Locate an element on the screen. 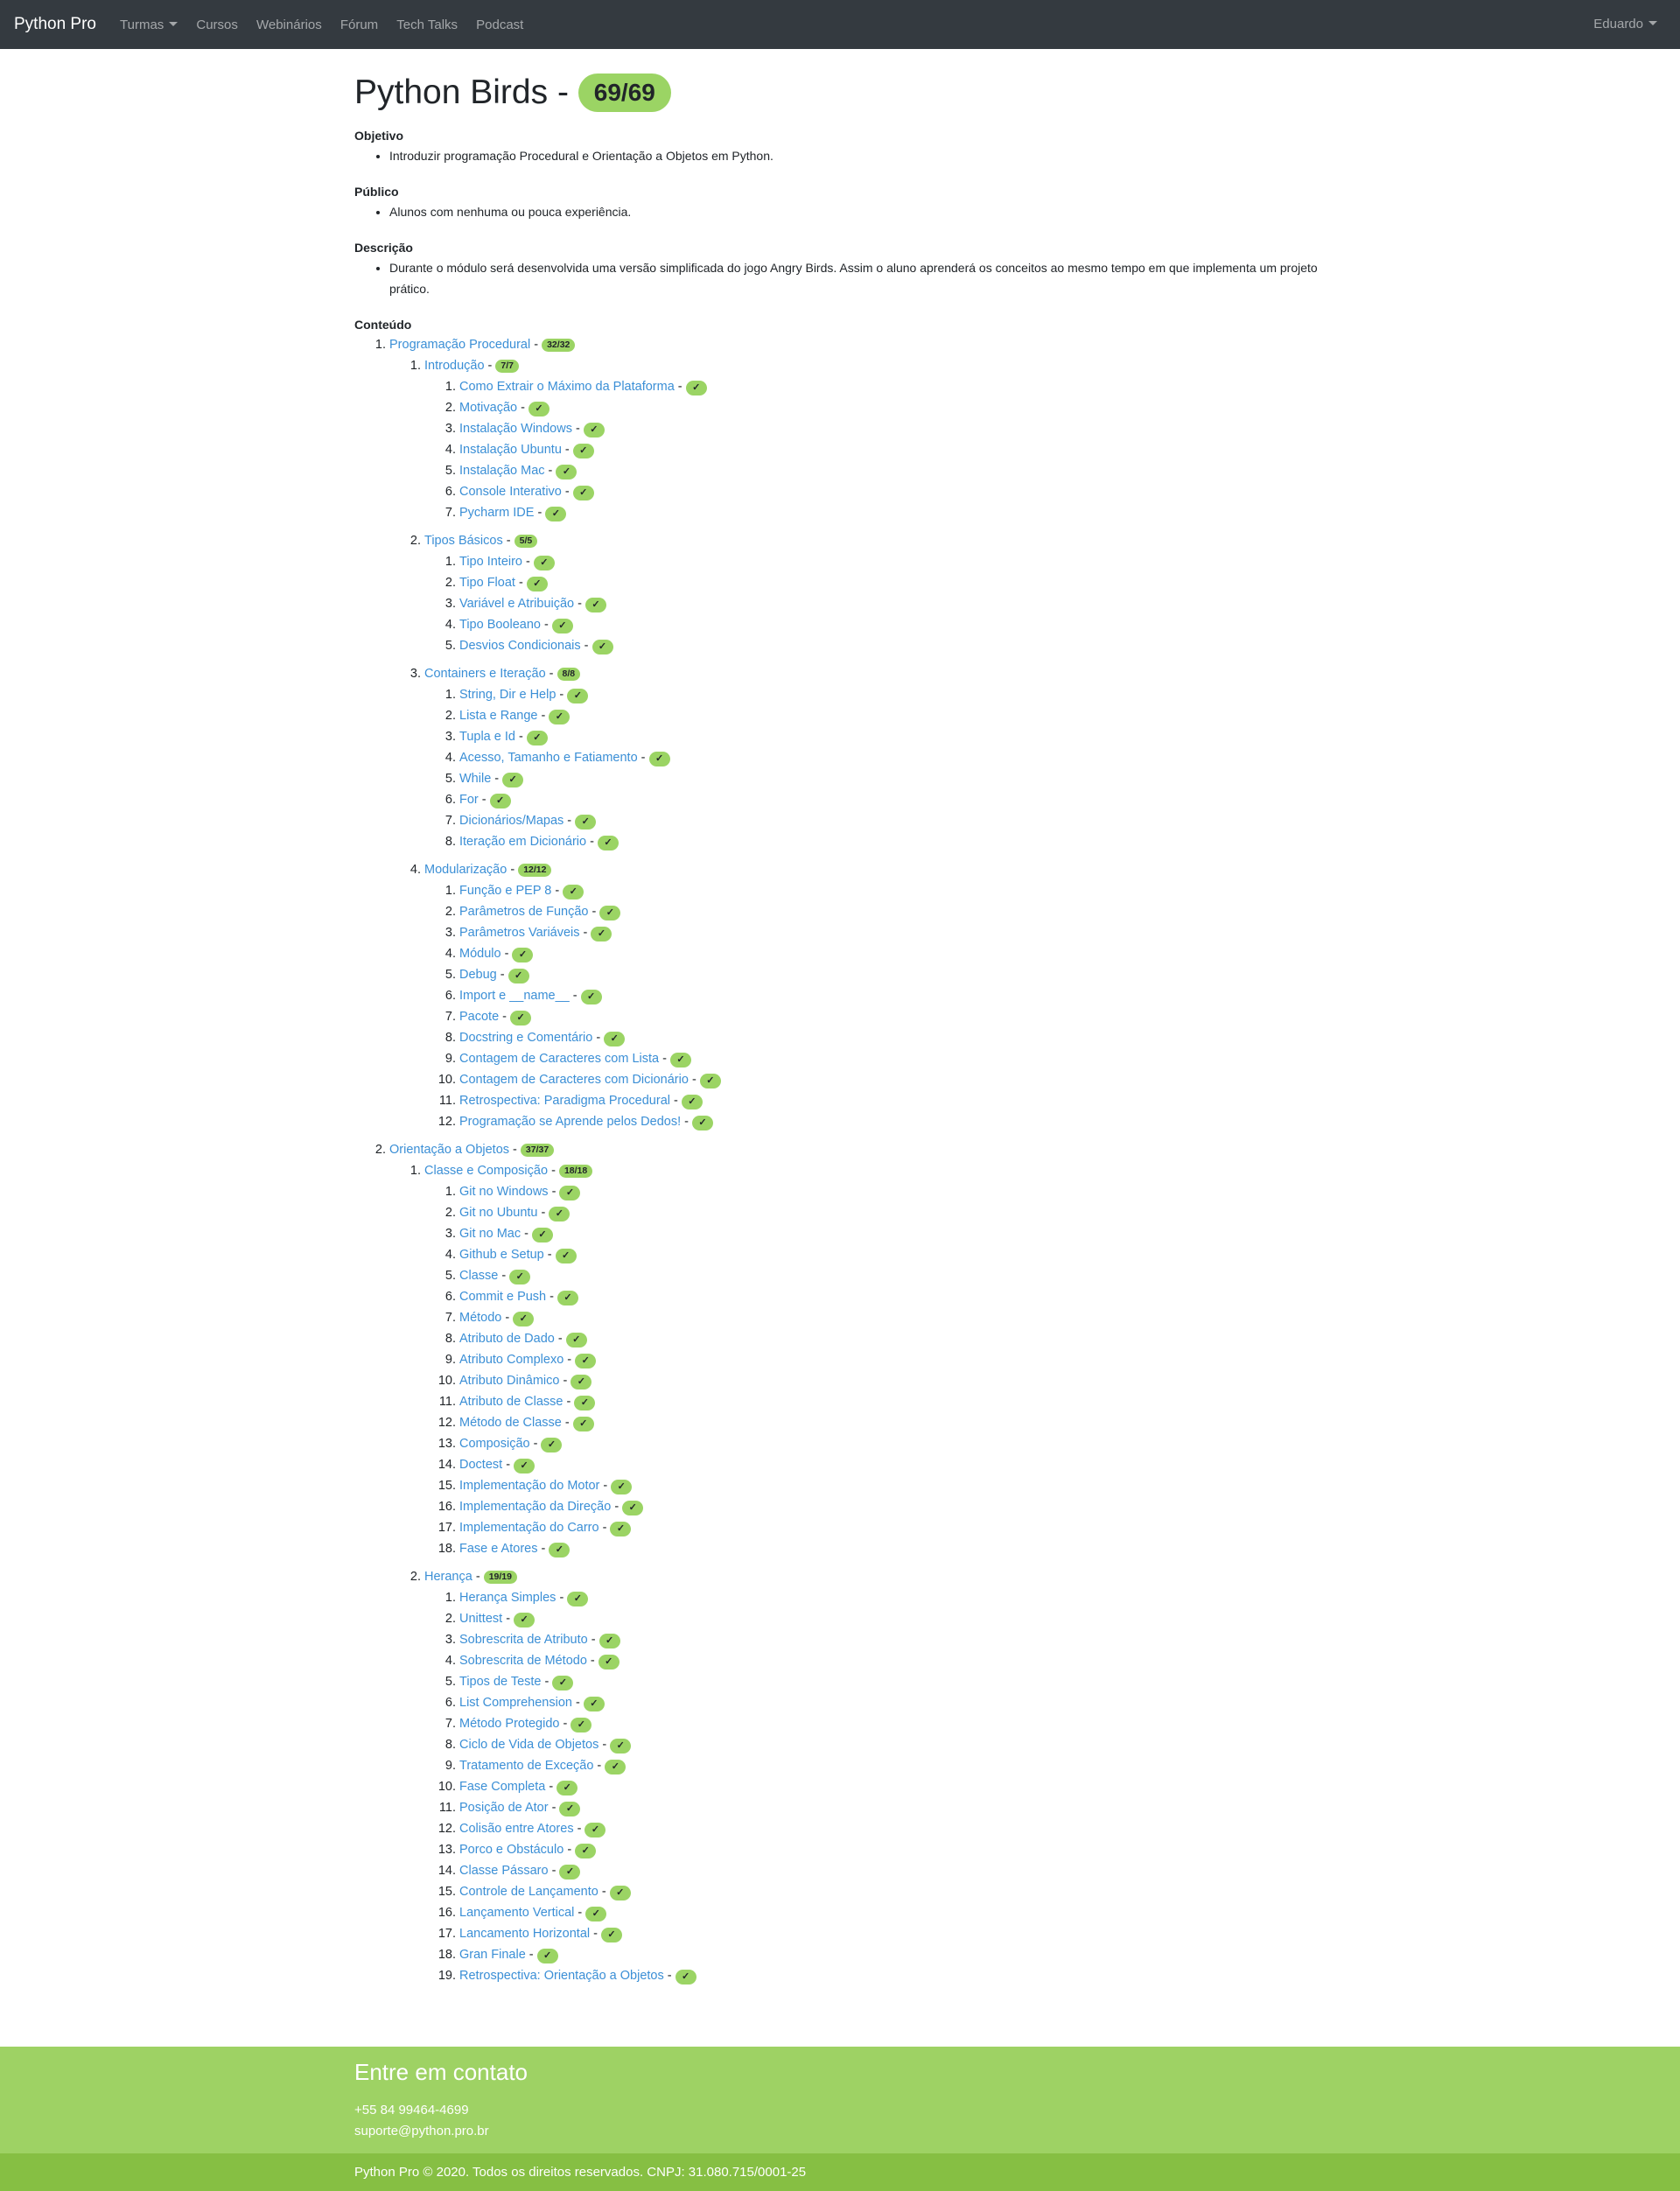  chapter-link: Modularização is located at coordinates (466, 870).